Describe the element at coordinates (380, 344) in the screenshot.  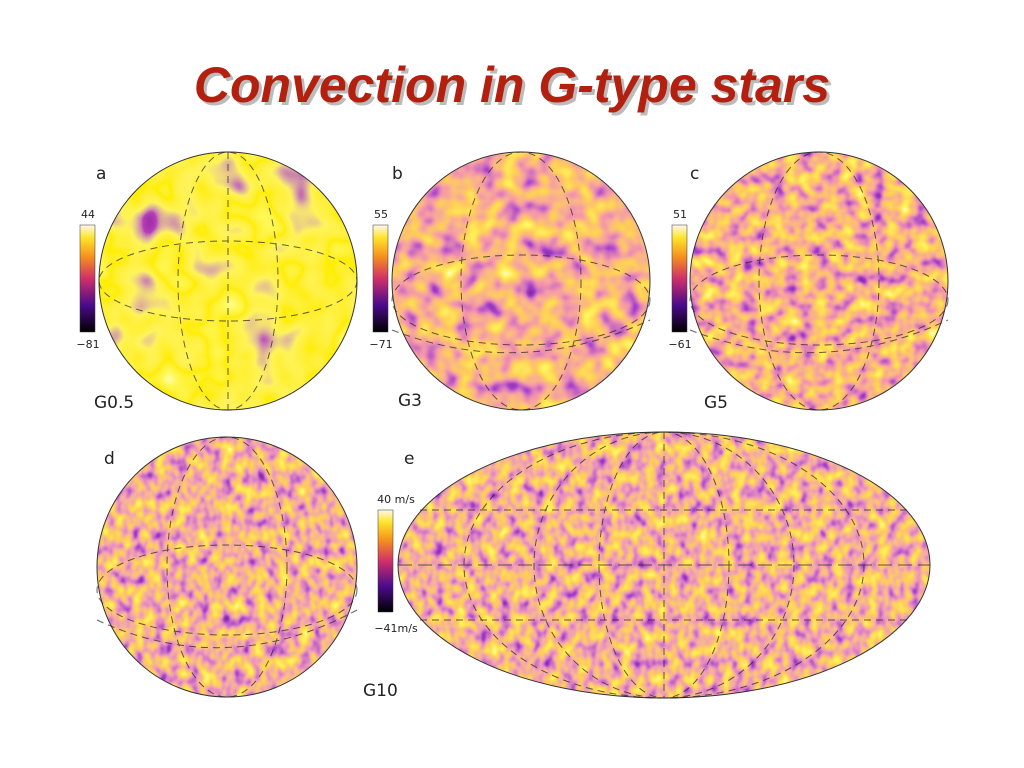
I see `colorbar-min: −71` at that location.